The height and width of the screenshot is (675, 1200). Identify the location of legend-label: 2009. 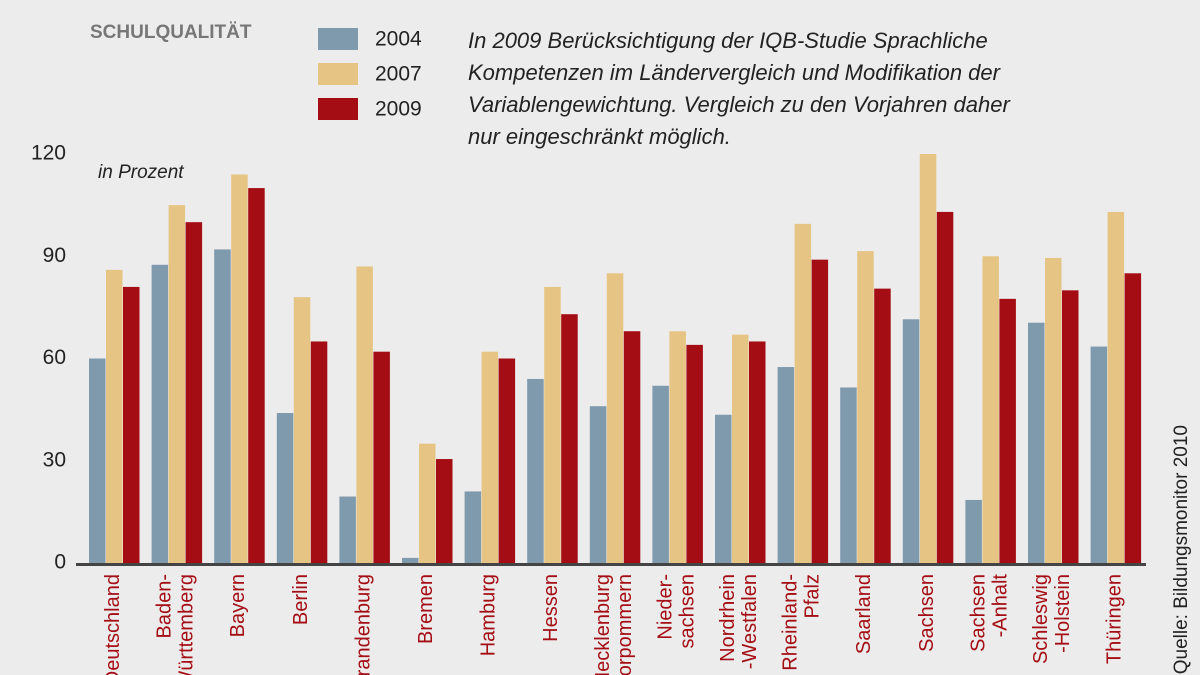
(398, 109).